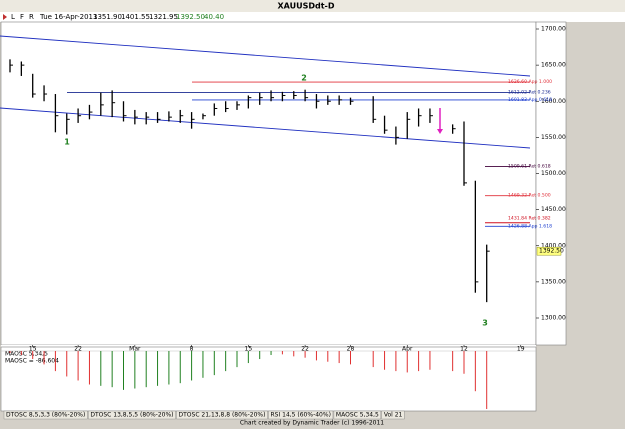 This screenshot has width=625, height=429. Describe the element at coordinates (407, 349) in the screenshot. I see `x-tick-label: Apr` at that location.